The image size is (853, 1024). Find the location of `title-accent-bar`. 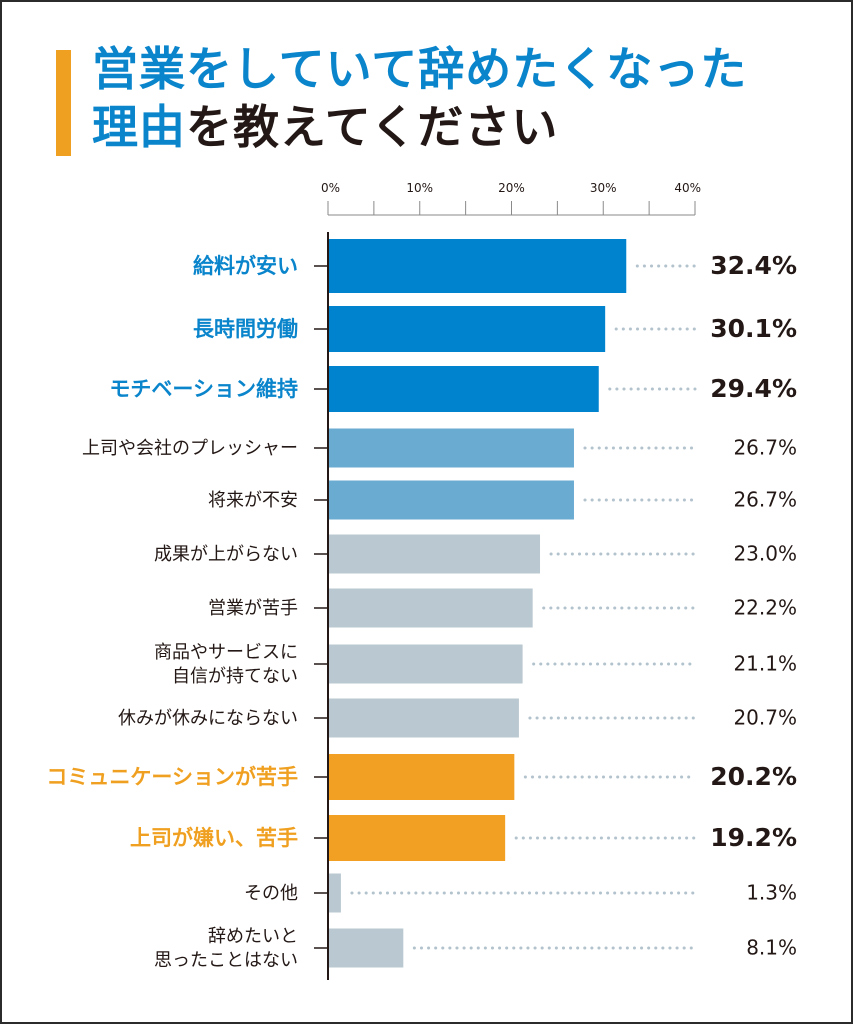

title-accent-bar is located at coordinates (63, 103).